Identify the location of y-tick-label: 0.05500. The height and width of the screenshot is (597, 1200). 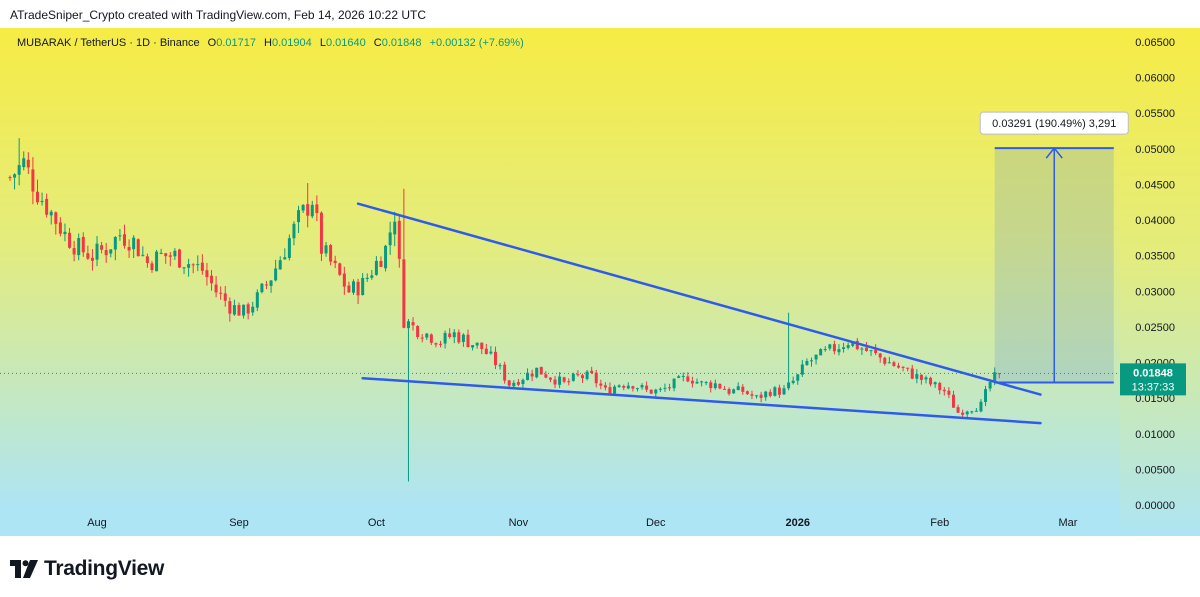
(1155, 114).